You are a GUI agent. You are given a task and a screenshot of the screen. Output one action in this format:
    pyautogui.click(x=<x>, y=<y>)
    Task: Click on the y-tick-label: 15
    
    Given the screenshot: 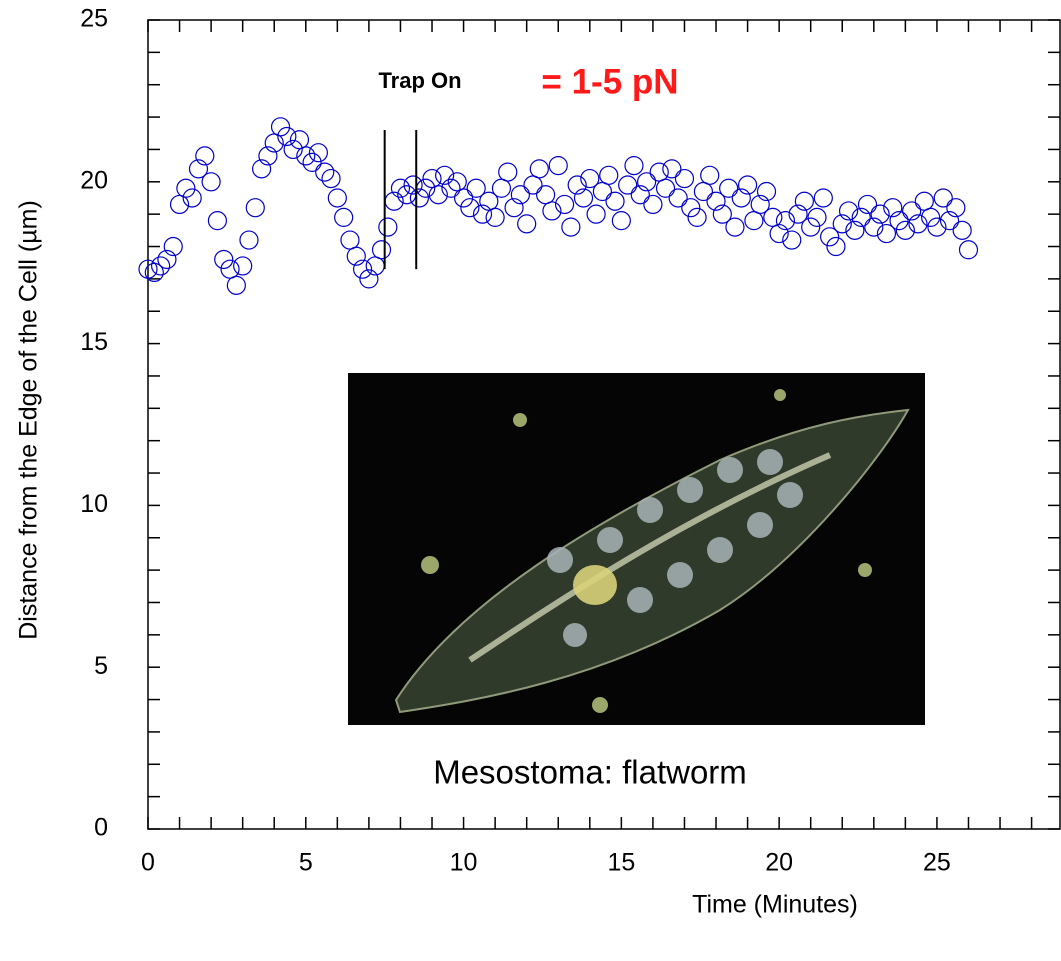 What is the action you would take?
    pyautogui.click(x=94, y=342)
    